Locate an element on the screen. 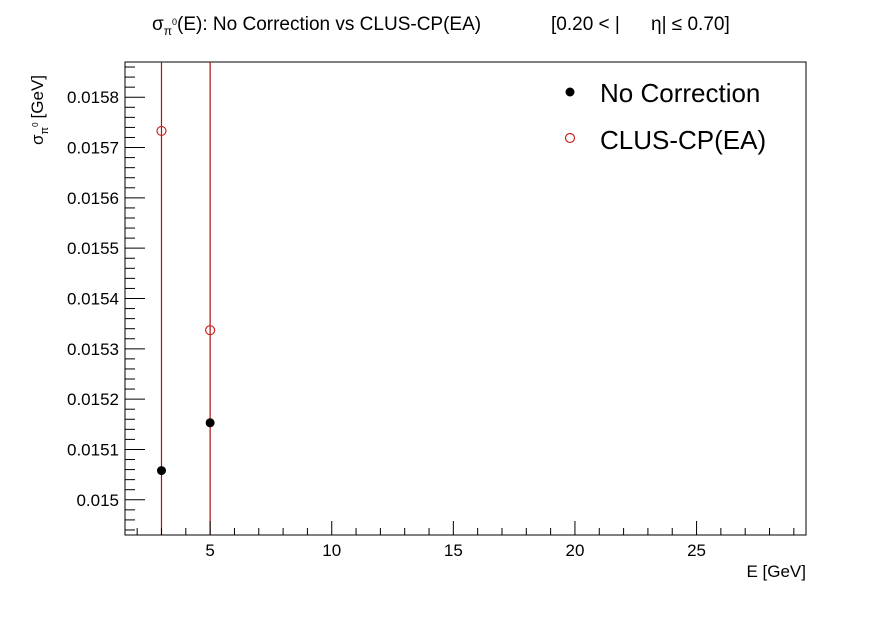 This screenshot has width=896, height=622. y-tick-label-5: 0.0155 is located at coordinates (93, 248).